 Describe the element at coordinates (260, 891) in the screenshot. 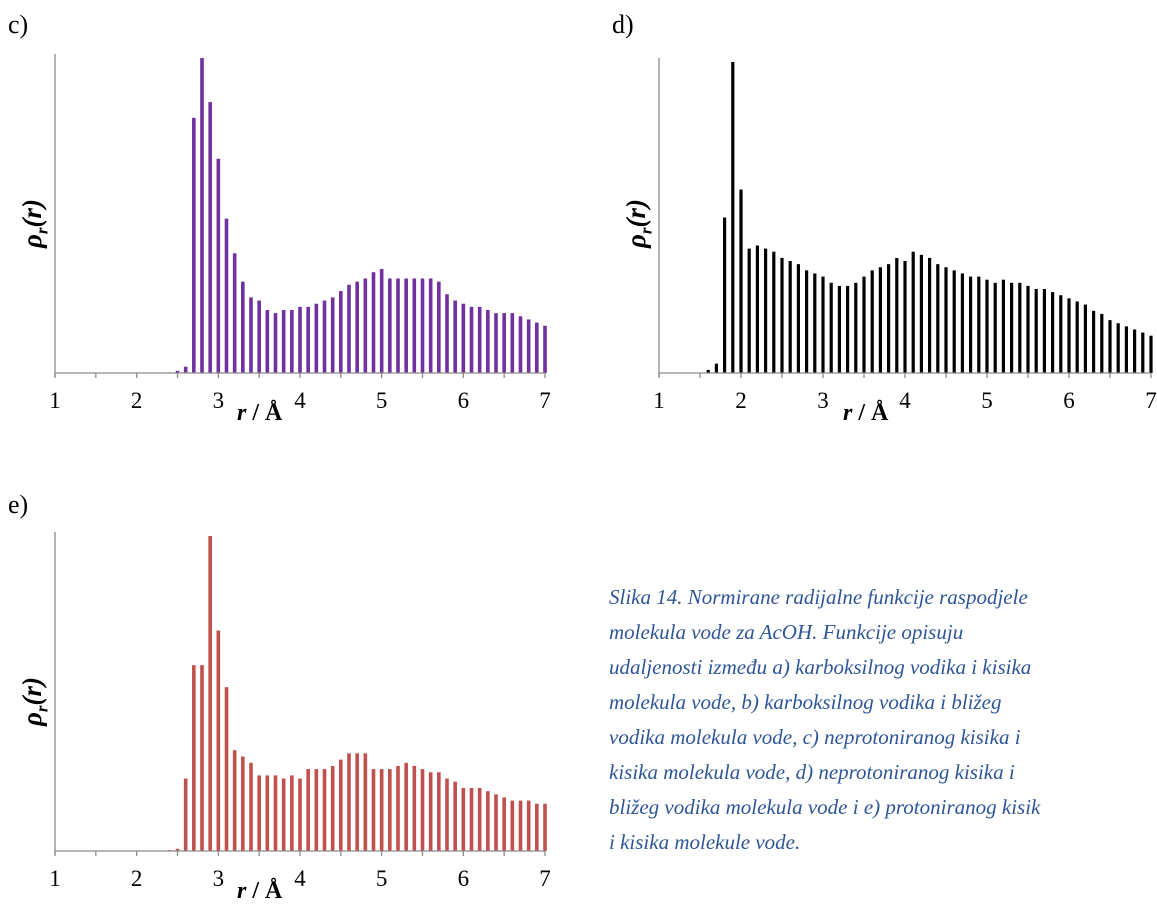

I see `x-axis-label: r / Å` at that location.